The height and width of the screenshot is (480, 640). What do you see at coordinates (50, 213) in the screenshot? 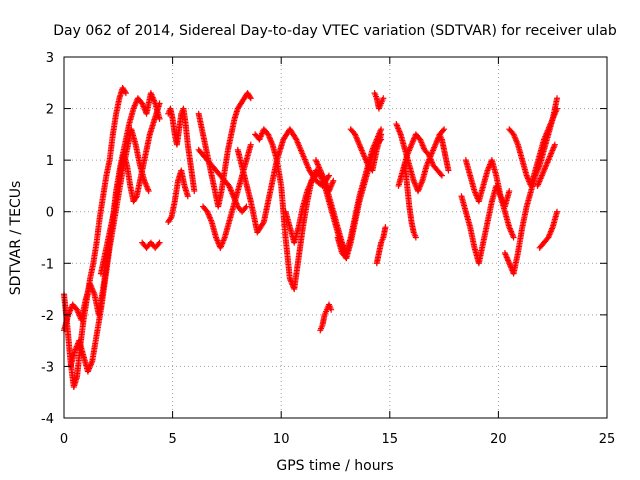
I see `y-tick-label: 0` at bounding box center [50, 213].